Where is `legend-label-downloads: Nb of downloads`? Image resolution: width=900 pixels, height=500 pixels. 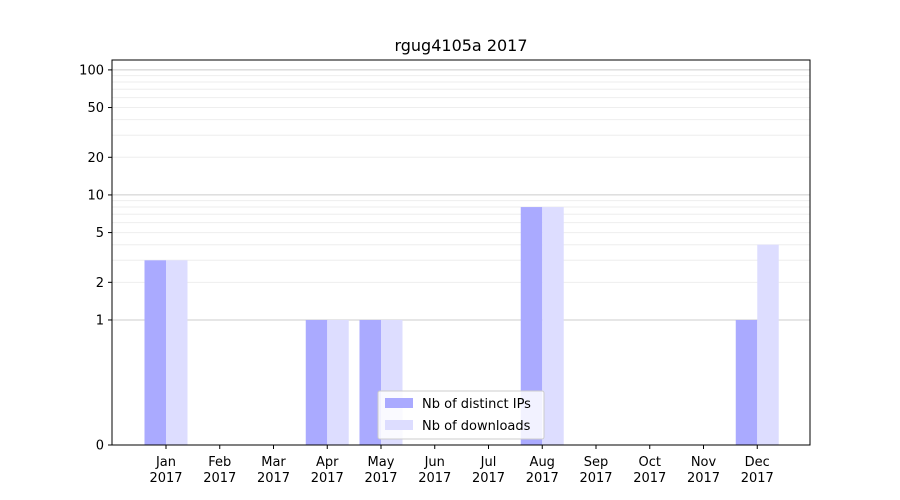 legend-label-downloads: Nb of downloads is located at coordinates (476, 426).